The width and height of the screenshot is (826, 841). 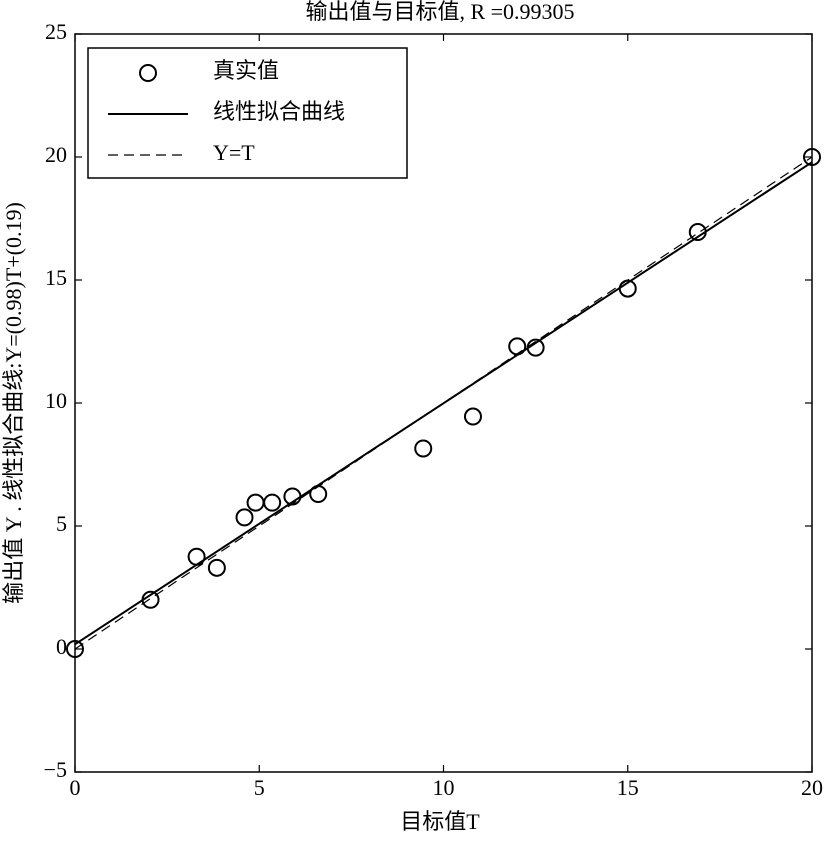 What do you see at coordinates (148, 73) in the screenshot?
I see `legend-marker` at bounding box center [148, 73].